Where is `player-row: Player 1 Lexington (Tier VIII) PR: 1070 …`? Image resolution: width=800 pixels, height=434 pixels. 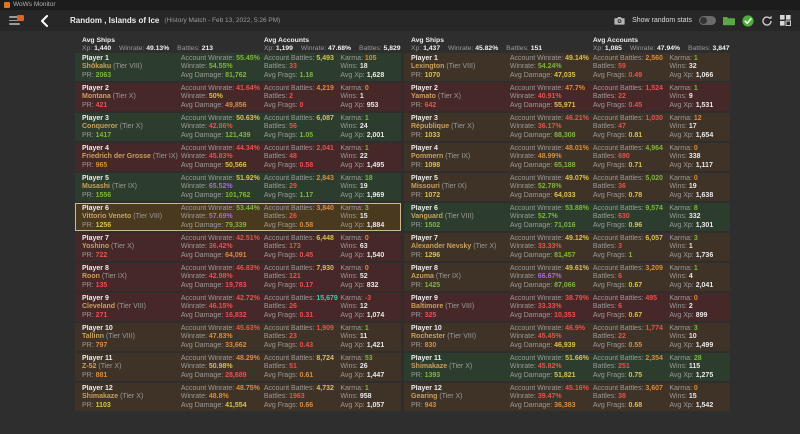 player-row: Player 1 Lexington (Tier VIII) PR: 1070 … is located at coordinates (567, 67).